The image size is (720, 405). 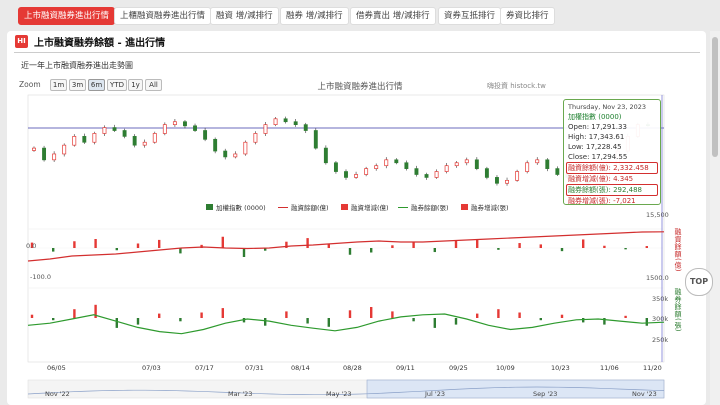 What do you see at coordinates (715, 97) in the screenshot?
I see `scrollbar-thumb` at bounding box center [715, 97].